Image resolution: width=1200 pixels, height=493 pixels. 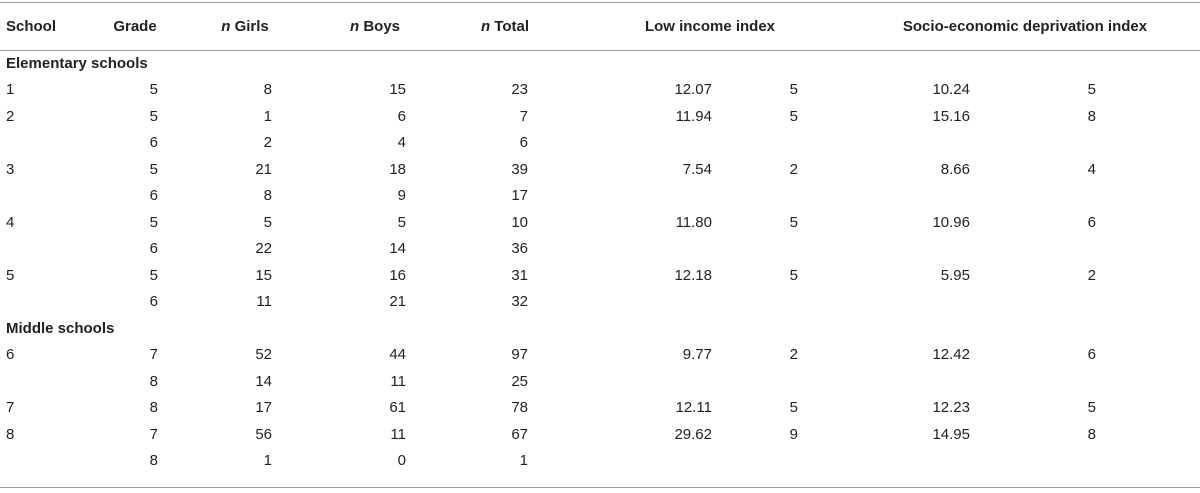 I want to click on cell-girls: 14, so click(x=263, y=381).